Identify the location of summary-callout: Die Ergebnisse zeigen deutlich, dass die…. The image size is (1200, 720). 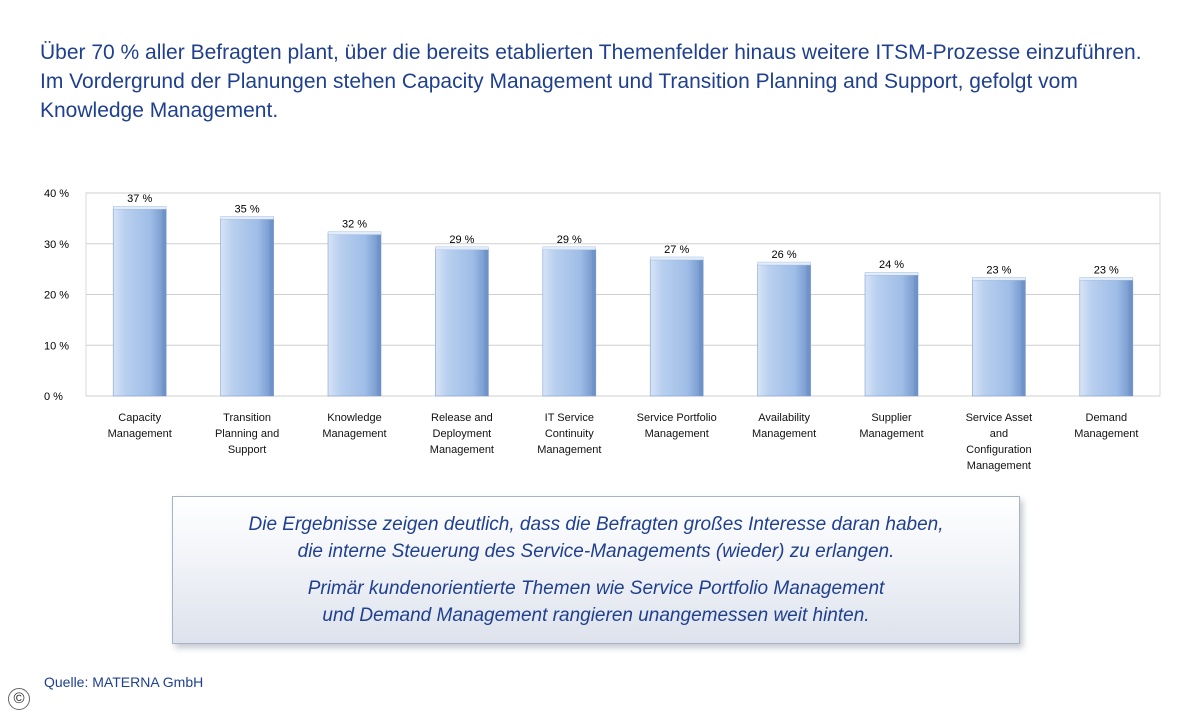
(596, 570).